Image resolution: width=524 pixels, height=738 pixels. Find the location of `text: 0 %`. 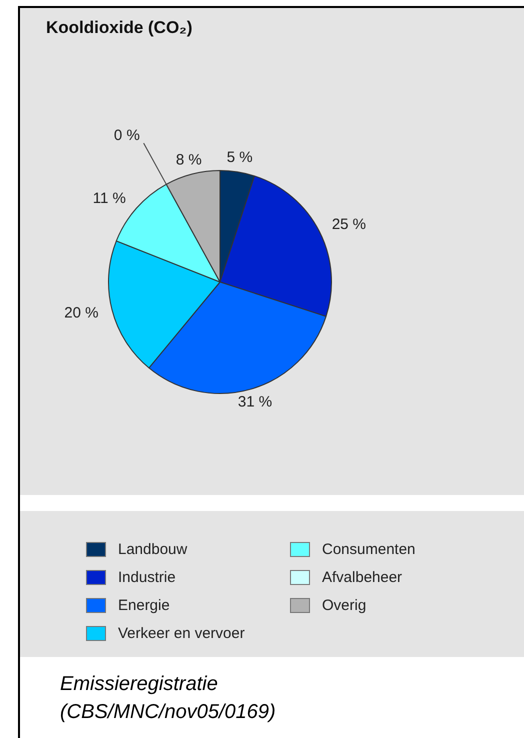

text: 0 % is located at coordinates (127, 135).